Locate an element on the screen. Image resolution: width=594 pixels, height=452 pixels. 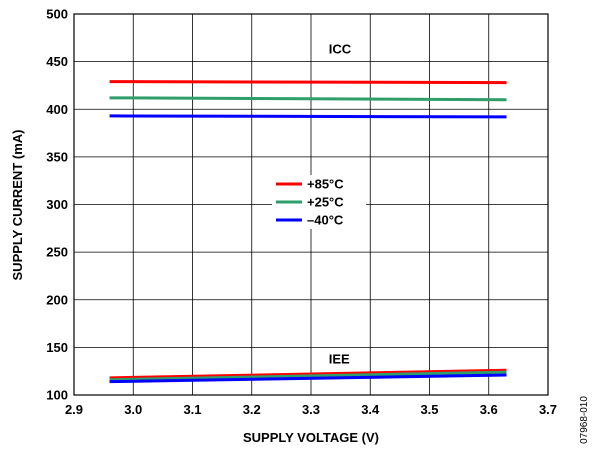
y-axis-label: SUPPLY CURRENT (mA) is located at coordinates (17, 205).